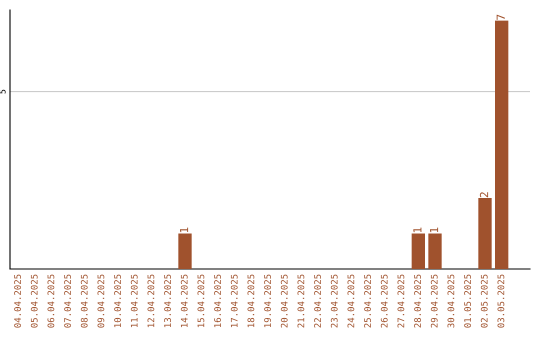 The image size is (540, 340). Describe the element at coordinates (450, 301) in the screenshot. I see `x-tick-label: 30.04.2025` at that location.